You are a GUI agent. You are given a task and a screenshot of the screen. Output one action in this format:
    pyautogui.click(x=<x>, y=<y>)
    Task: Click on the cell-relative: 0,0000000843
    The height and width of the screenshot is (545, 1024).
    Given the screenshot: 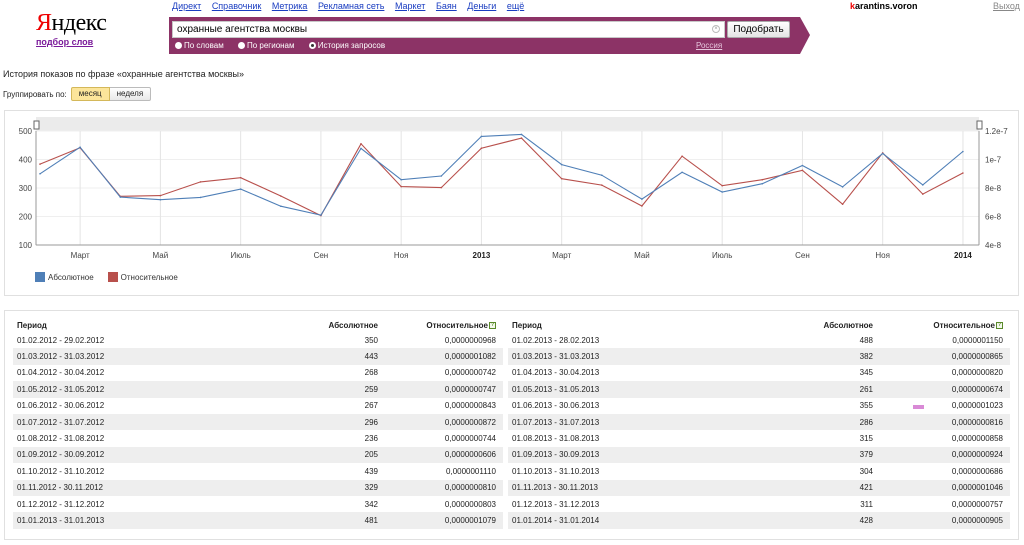 What is the action you would take?
    pyautogui.click(x=470, y=406)
    